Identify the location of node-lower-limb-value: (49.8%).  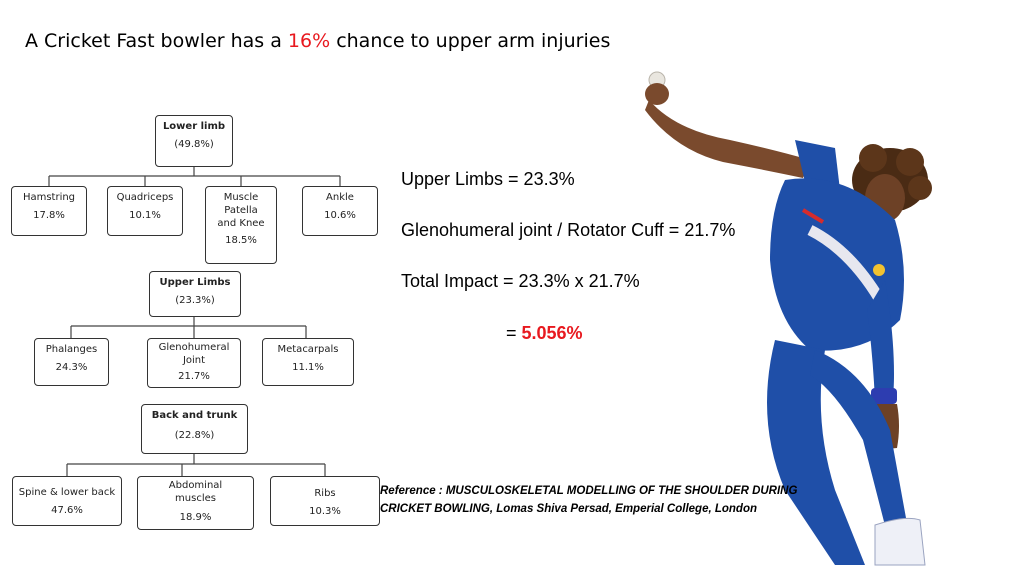
(194, 144).